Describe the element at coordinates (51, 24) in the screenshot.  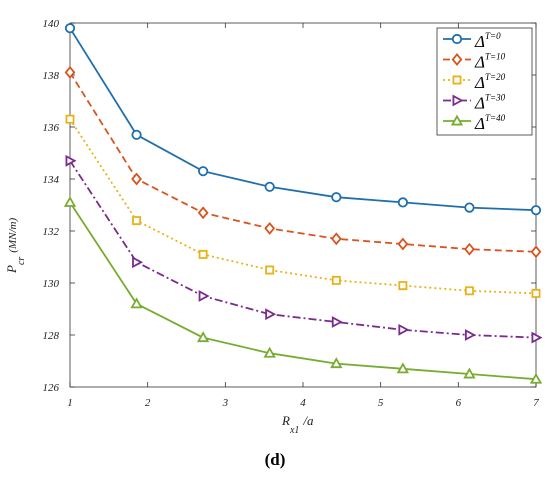
I see `y-tick-label: 140` at that location.